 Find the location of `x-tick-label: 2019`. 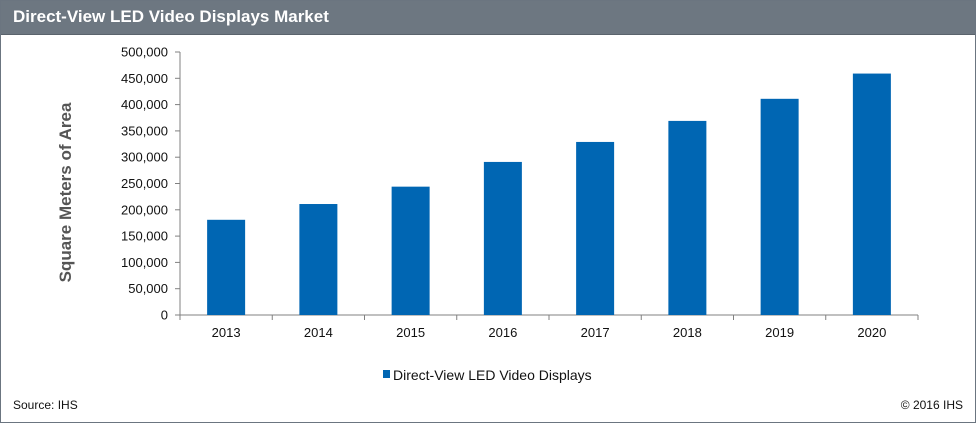

x-tick-label: 2019 is located at coordinates (779, 332).